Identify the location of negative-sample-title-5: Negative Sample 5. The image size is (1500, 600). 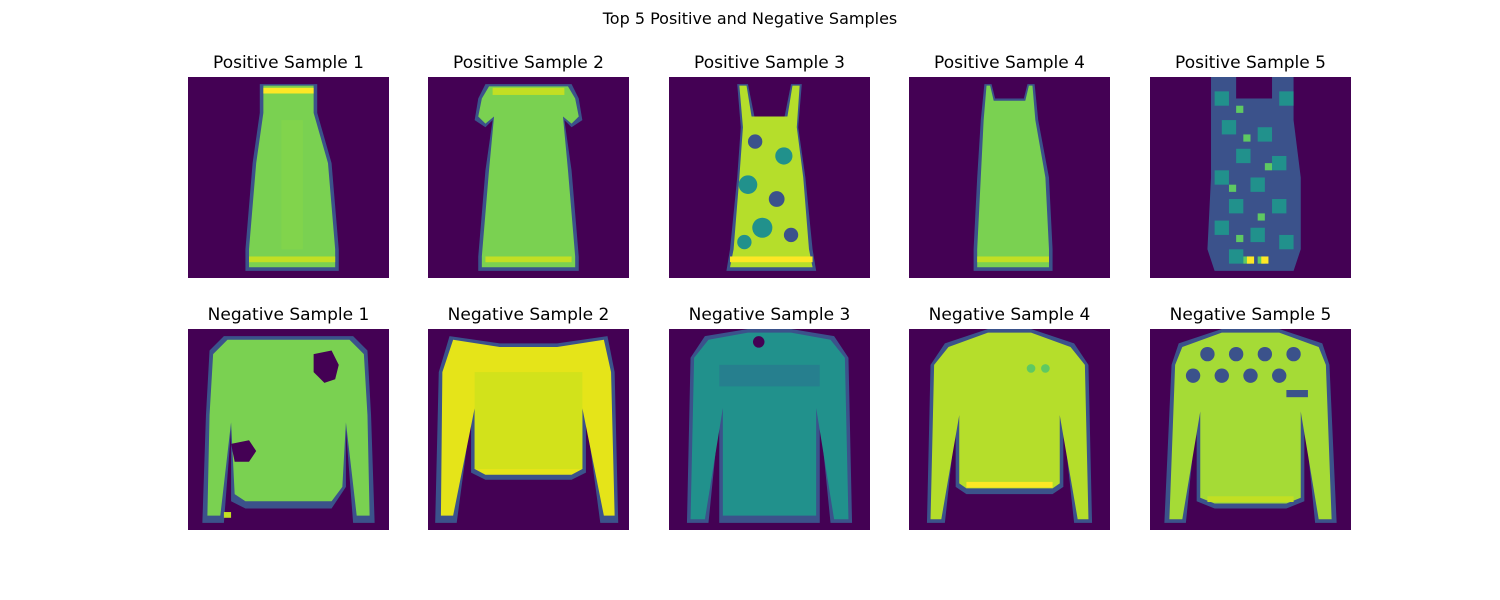
(1250, 315).